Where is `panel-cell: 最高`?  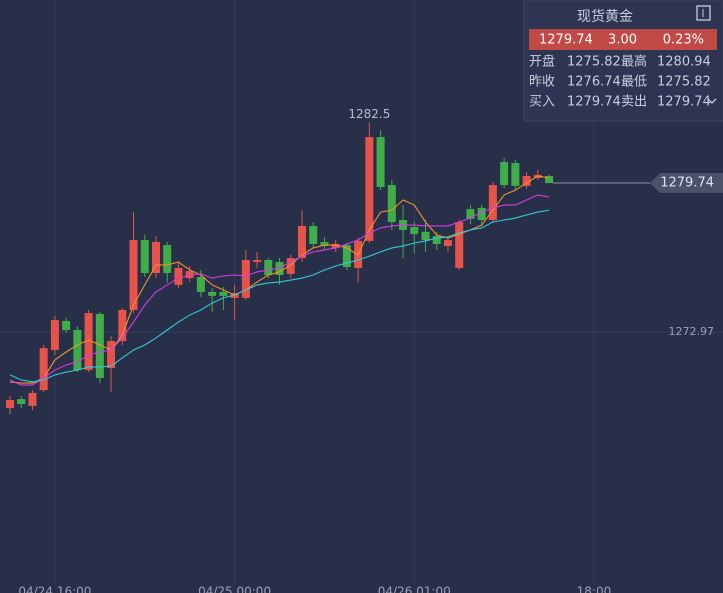
panel-cell: 最高 is located at coordinates (634, 62).